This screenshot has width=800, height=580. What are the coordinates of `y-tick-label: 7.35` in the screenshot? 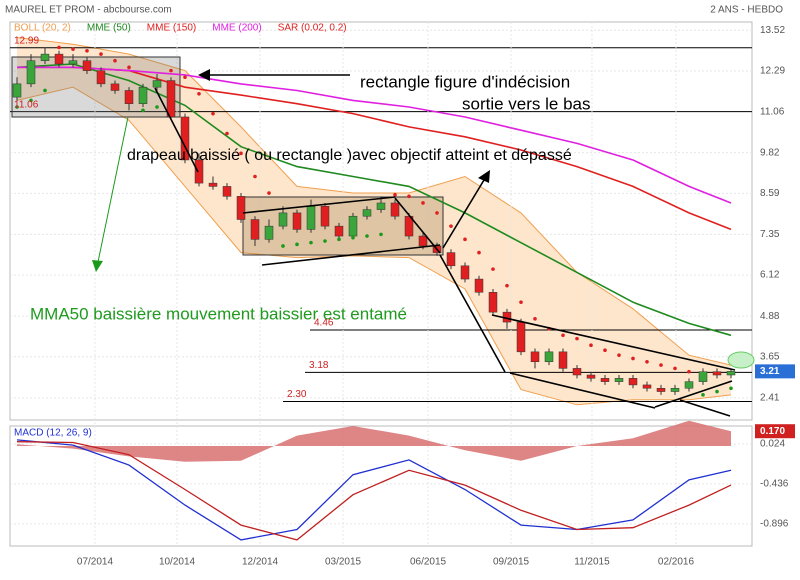 It's located at (770, 234).